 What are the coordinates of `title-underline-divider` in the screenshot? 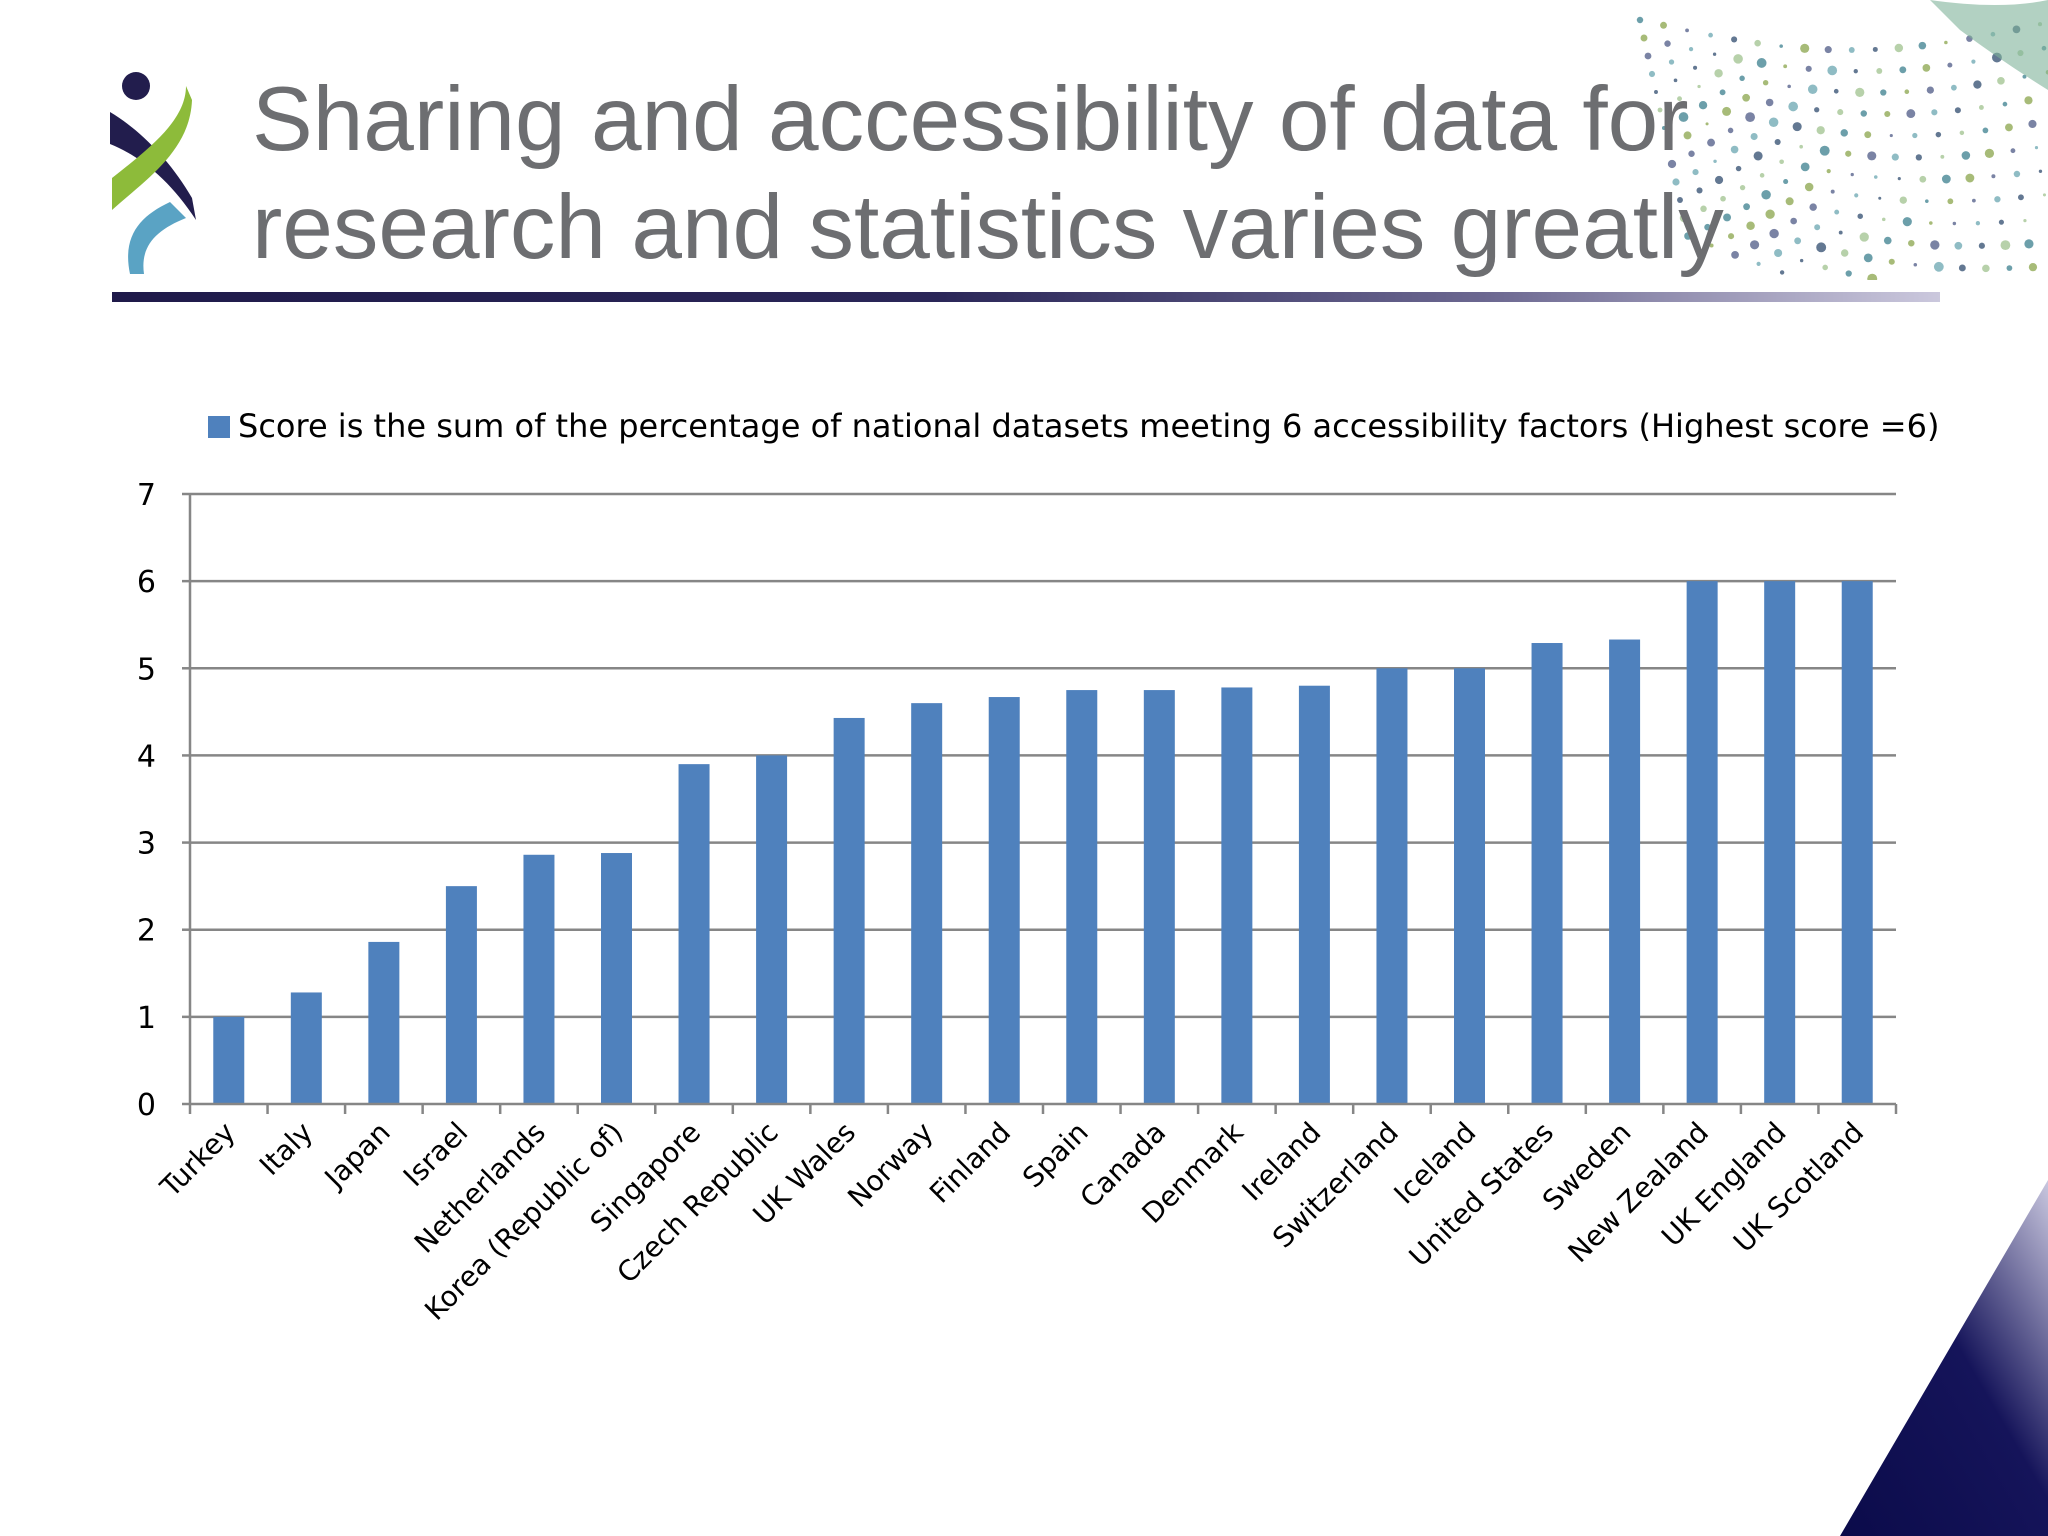 It's located at (1026, 297).